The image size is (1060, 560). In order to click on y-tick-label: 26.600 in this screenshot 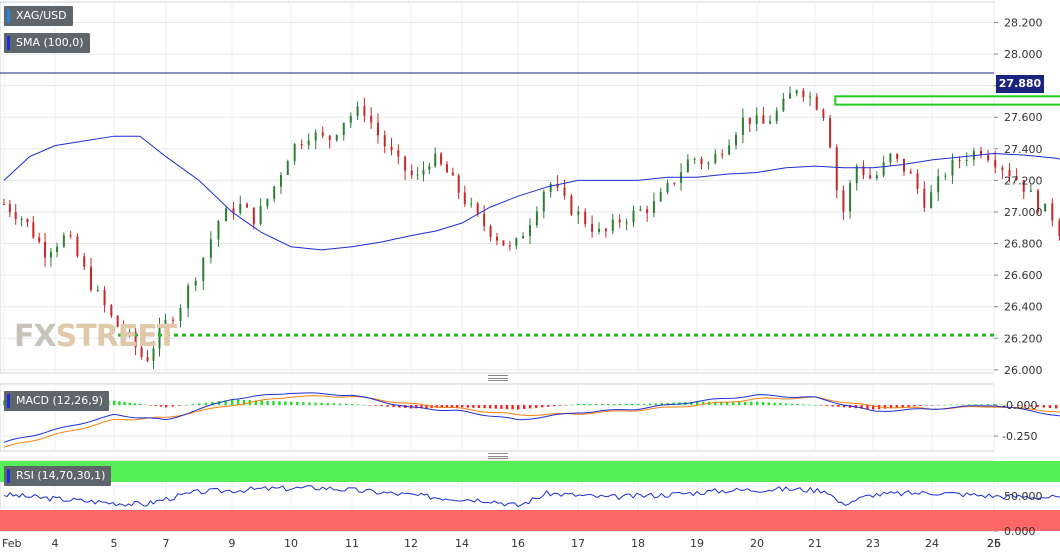, I will do `click(1023, 275)`.